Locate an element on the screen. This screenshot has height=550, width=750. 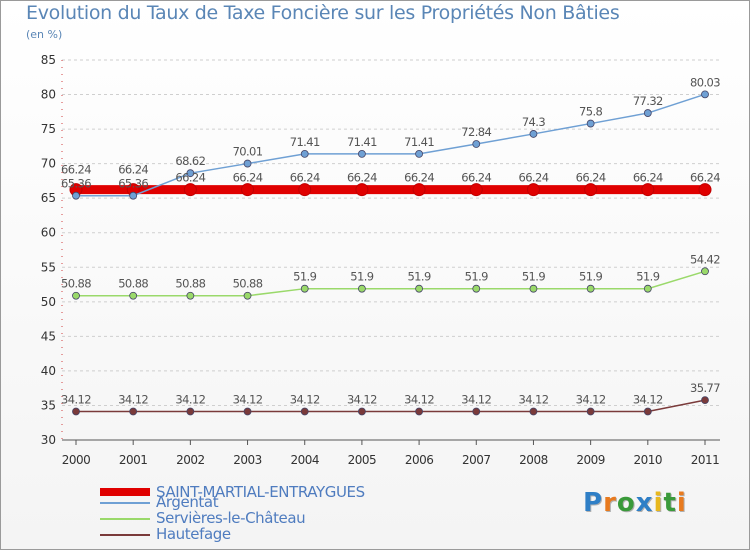
y-tick-label: 50 is located at coordinates (48, 302).